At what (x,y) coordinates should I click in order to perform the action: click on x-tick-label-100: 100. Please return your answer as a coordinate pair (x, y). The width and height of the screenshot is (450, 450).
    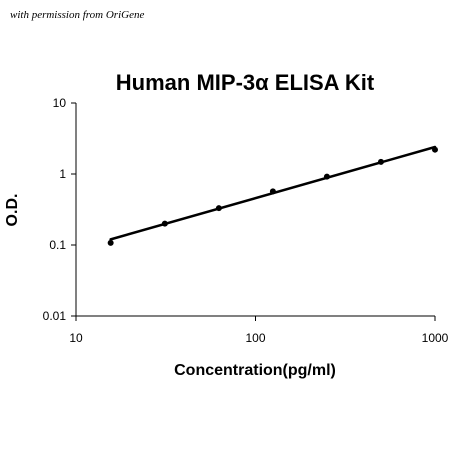
    Looking at the image, I should click on (255, 338).